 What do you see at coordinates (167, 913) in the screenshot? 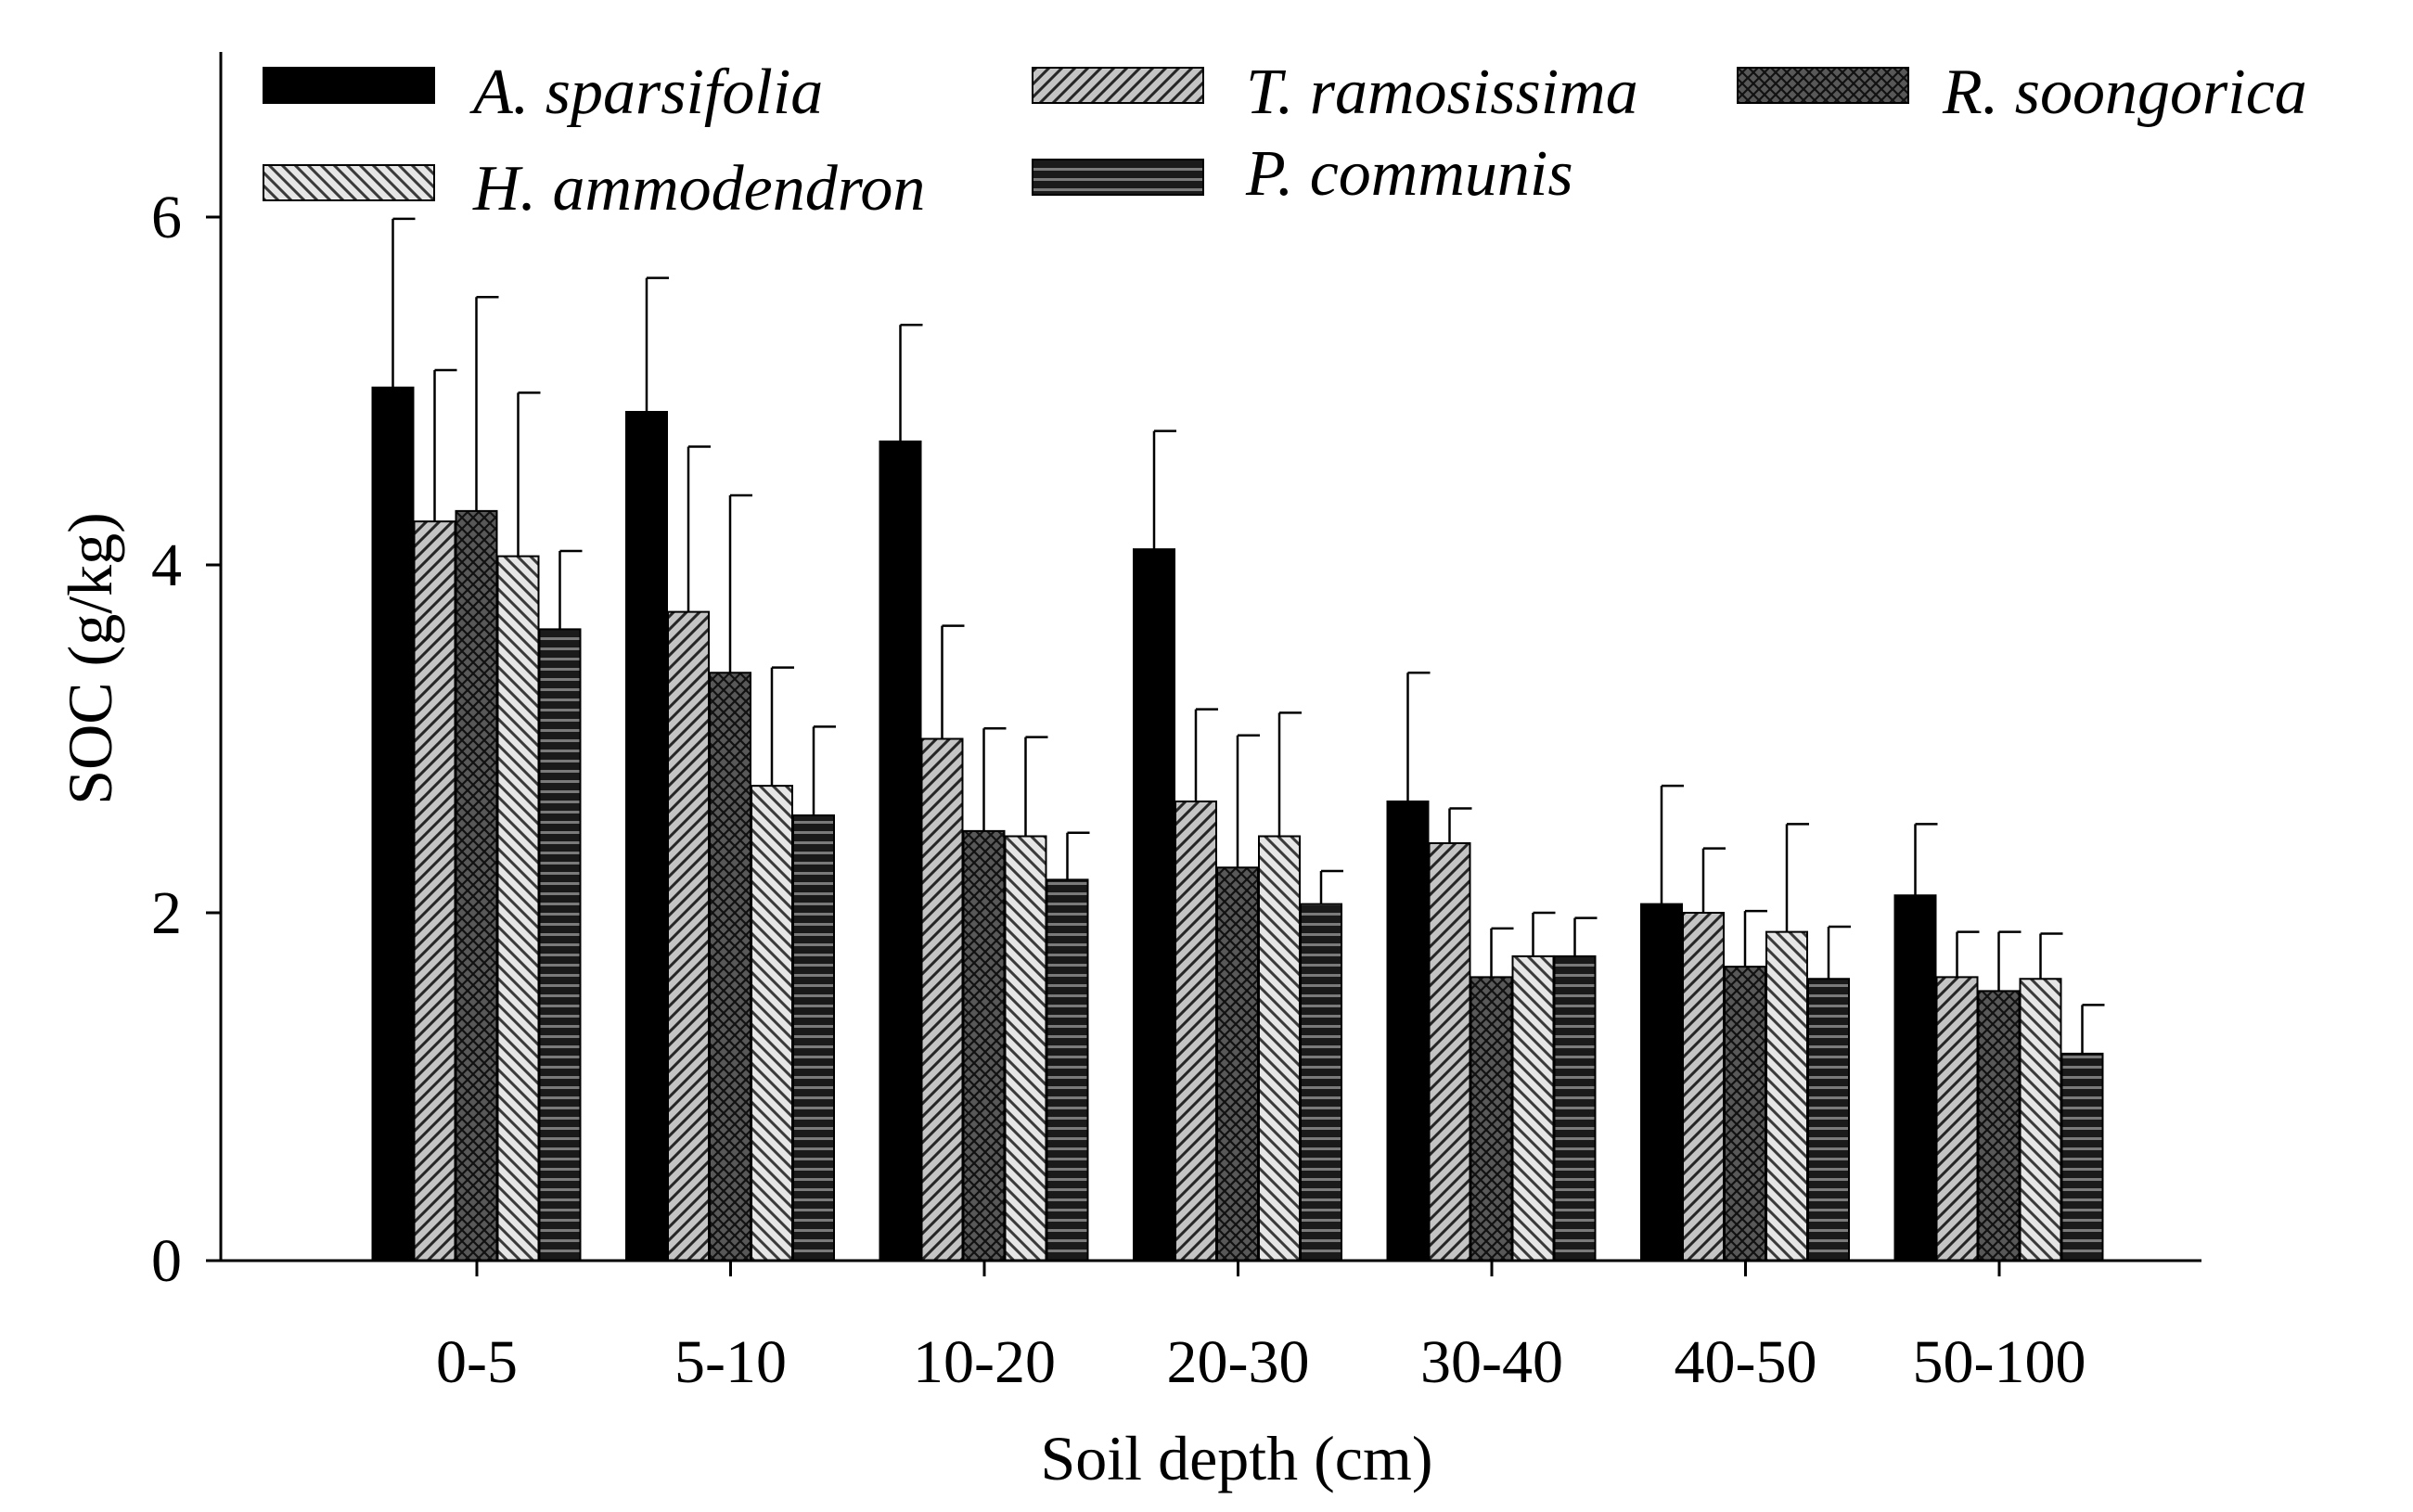
I see `y-tick-label-2: 2` at bounding box center [167, 913].